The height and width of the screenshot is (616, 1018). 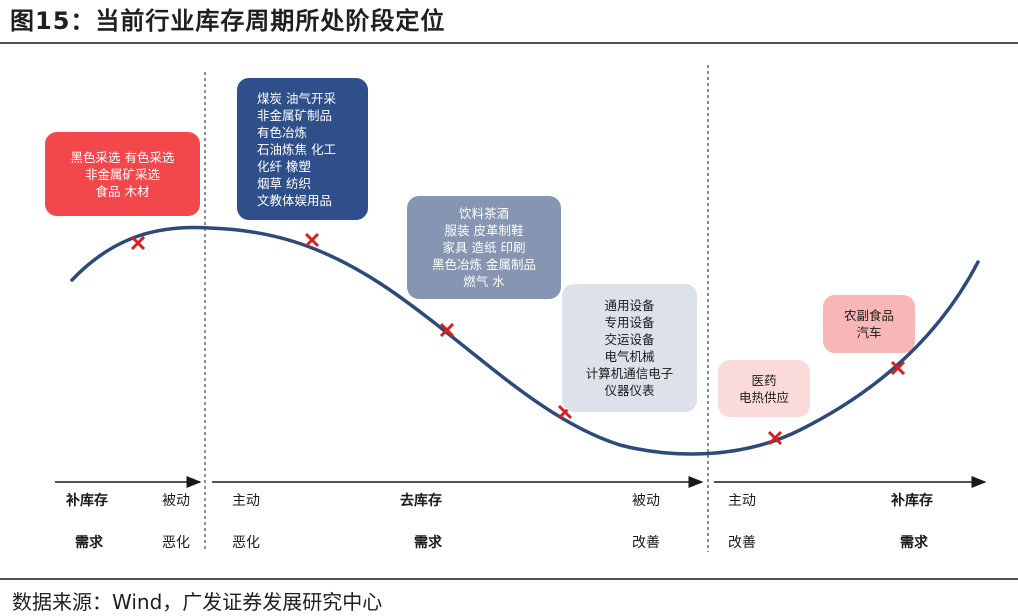 I want to click on footer-divider, so click(x=509, y=579).